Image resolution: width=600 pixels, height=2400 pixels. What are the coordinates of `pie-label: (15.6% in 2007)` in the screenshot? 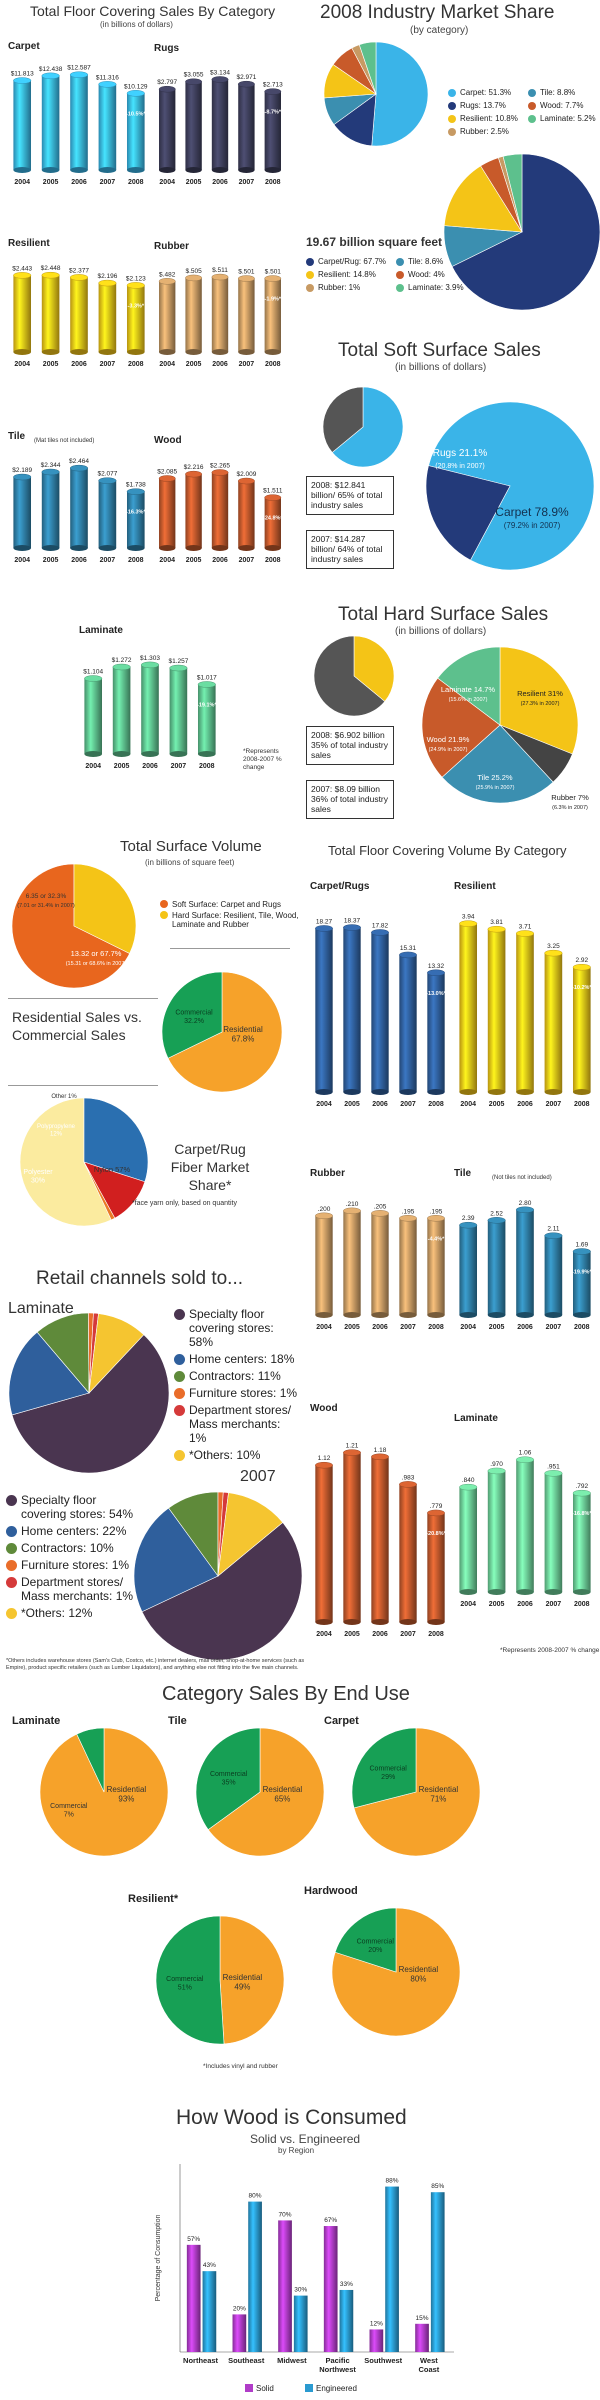 It's located at (468, 700).